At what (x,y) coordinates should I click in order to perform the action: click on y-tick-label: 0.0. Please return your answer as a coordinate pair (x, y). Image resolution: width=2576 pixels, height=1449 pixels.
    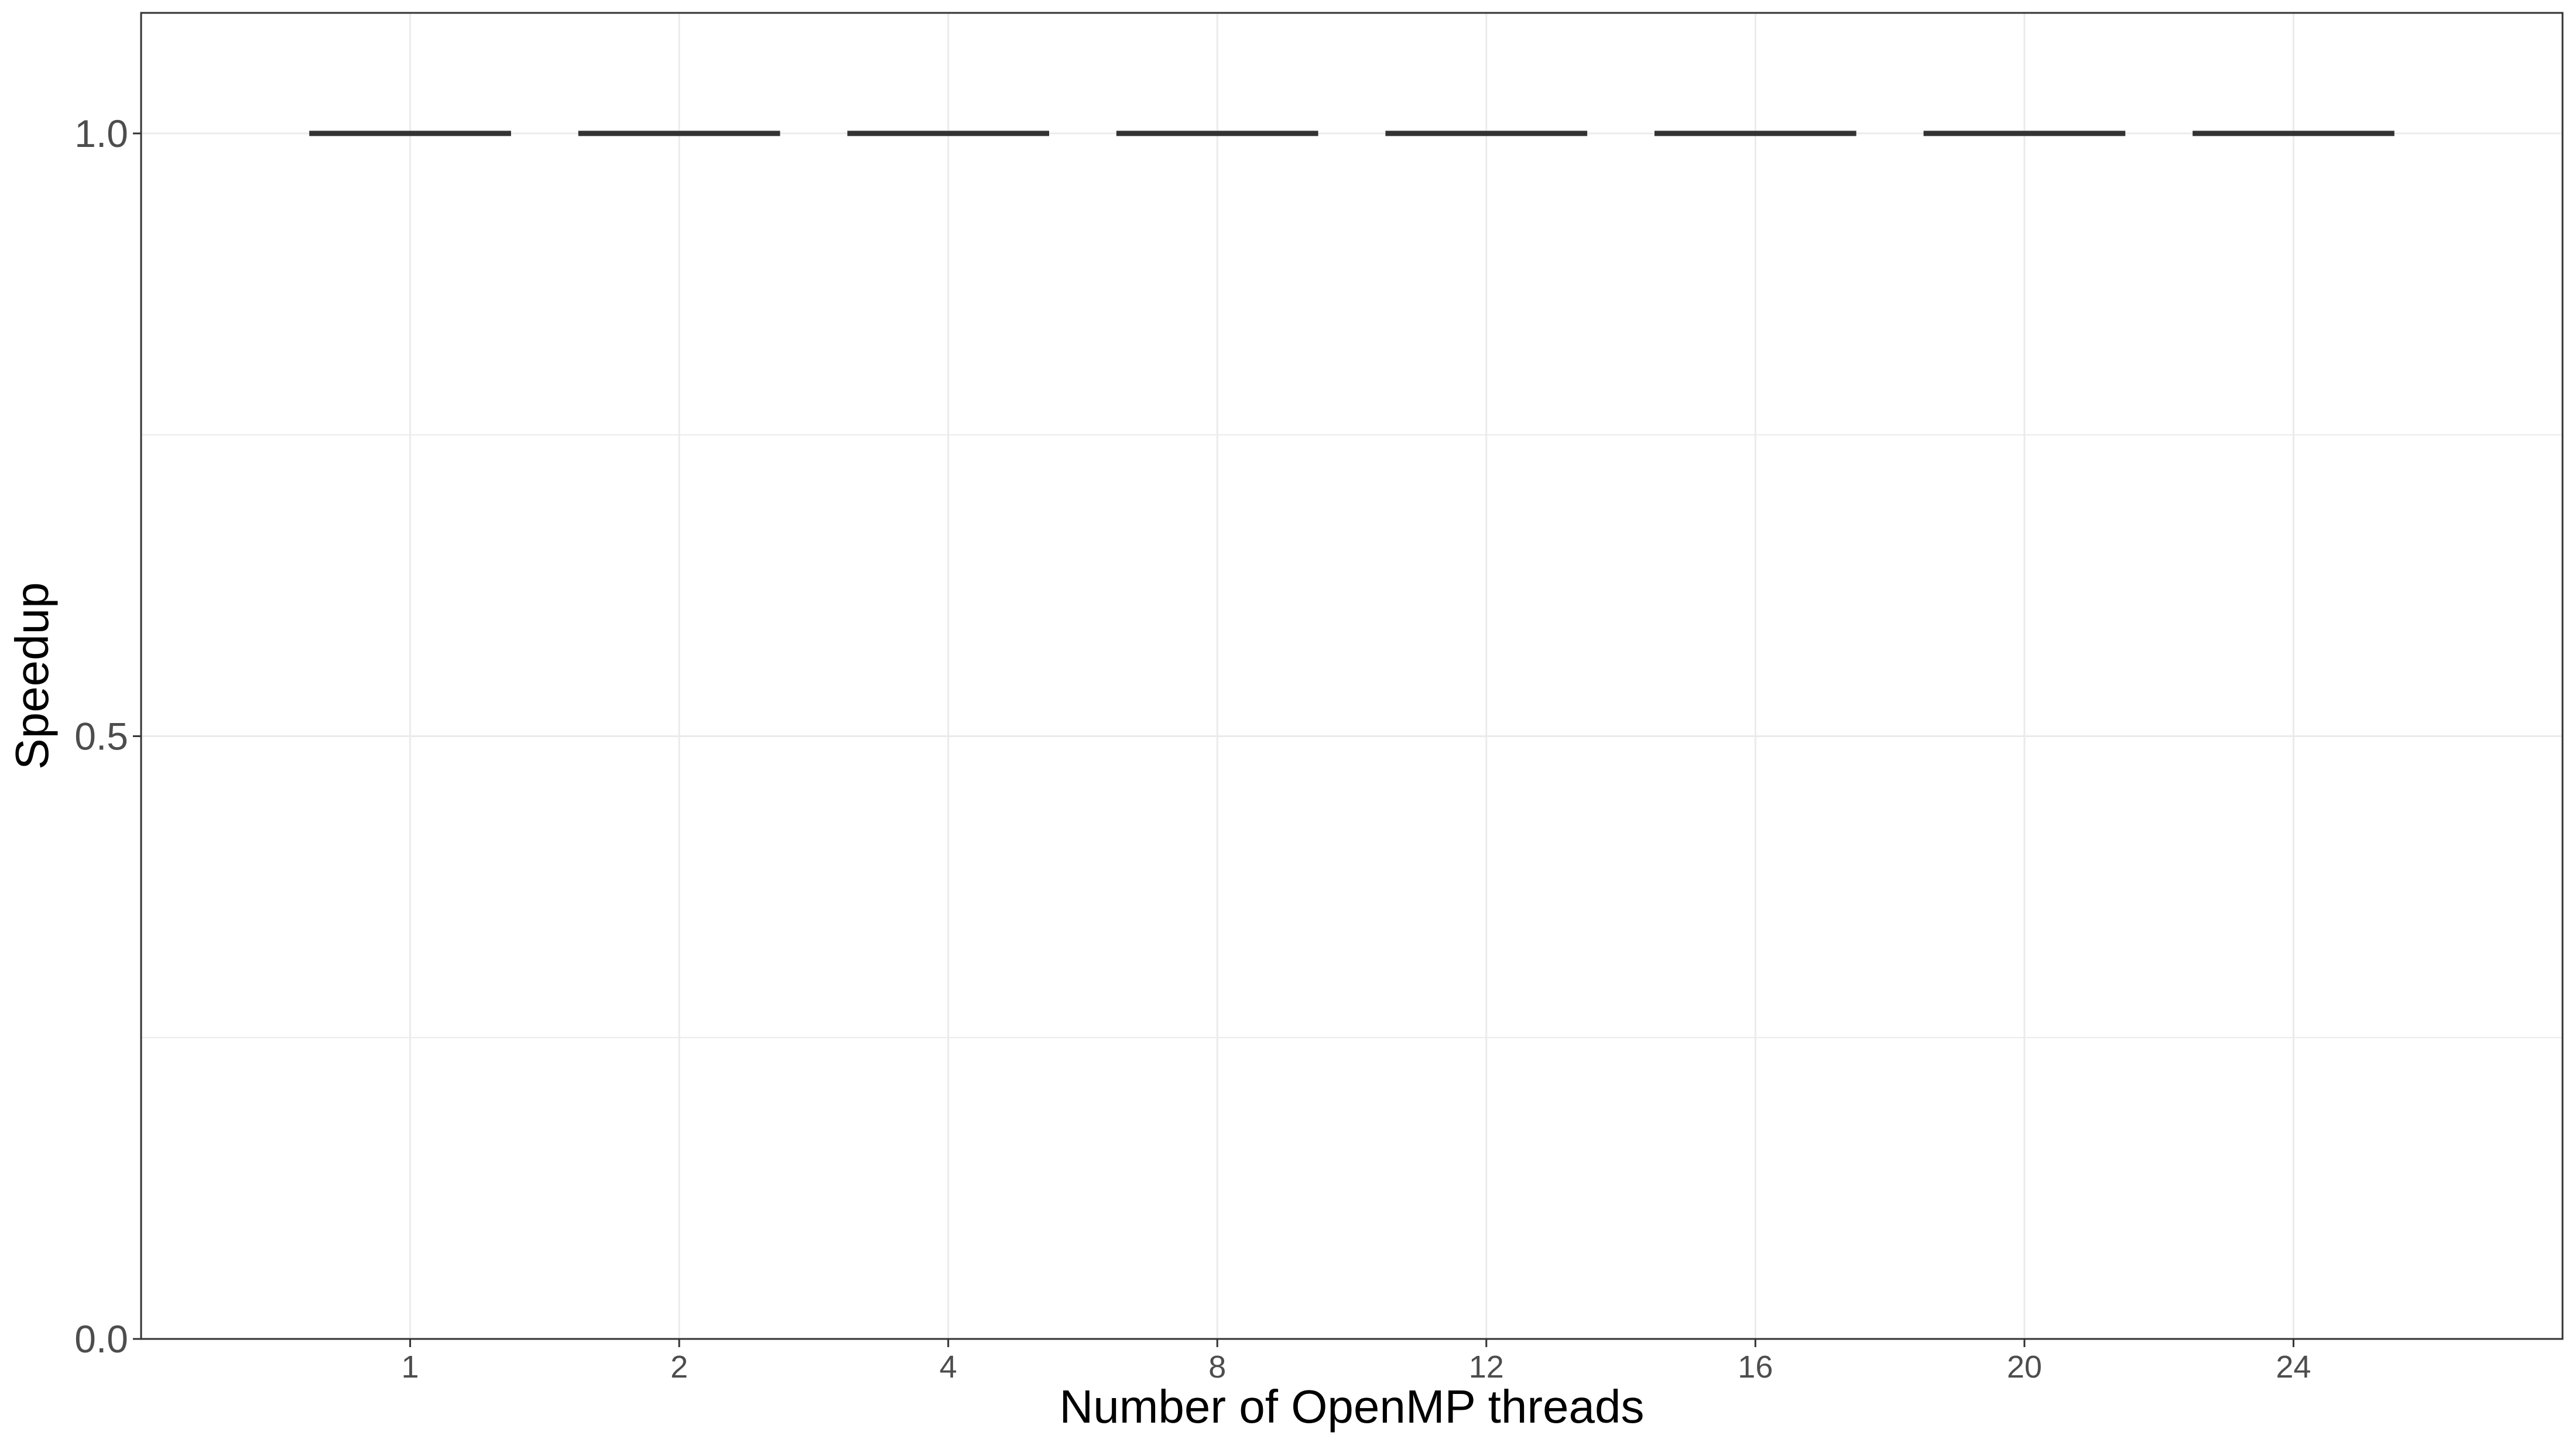
    Looking at the image, I should click on (101, 1339).